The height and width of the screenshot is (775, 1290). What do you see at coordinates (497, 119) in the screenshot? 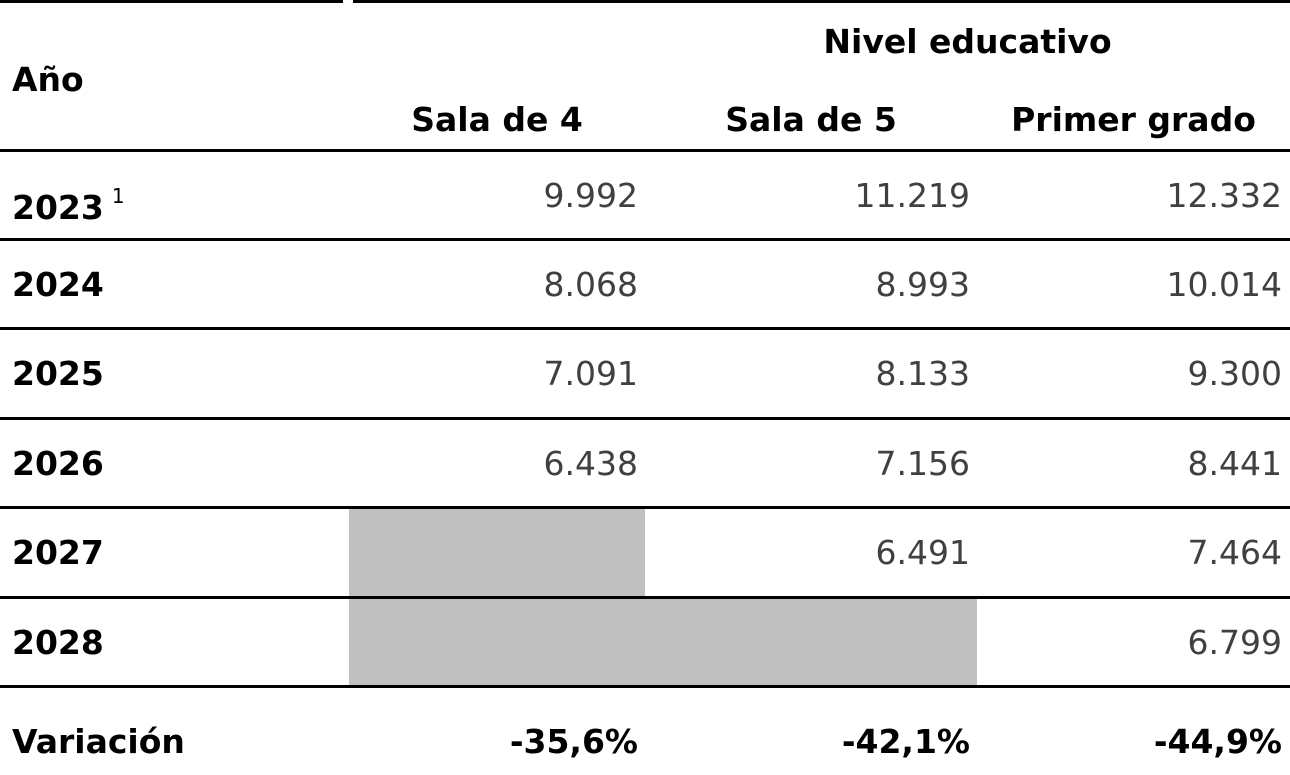
I see `column-header: Sala de 4` at bounding box center [497, 119].